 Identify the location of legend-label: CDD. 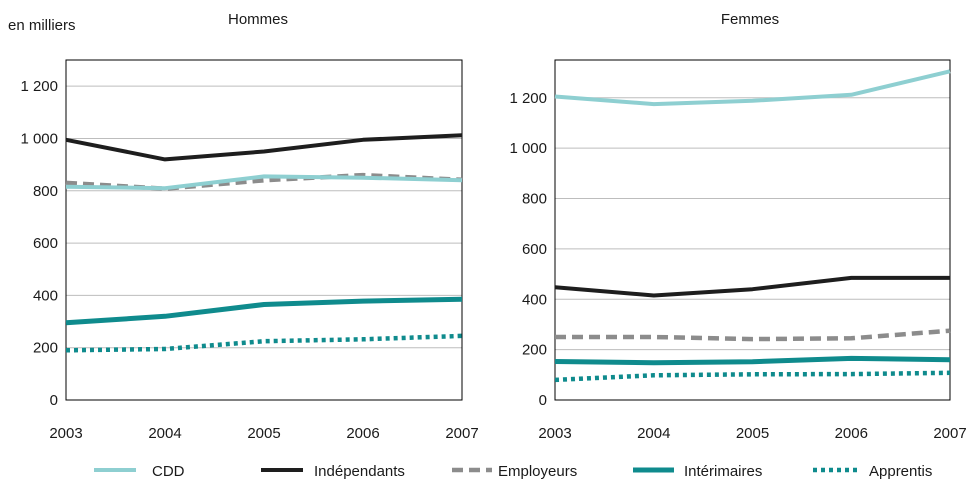
(168, 471).